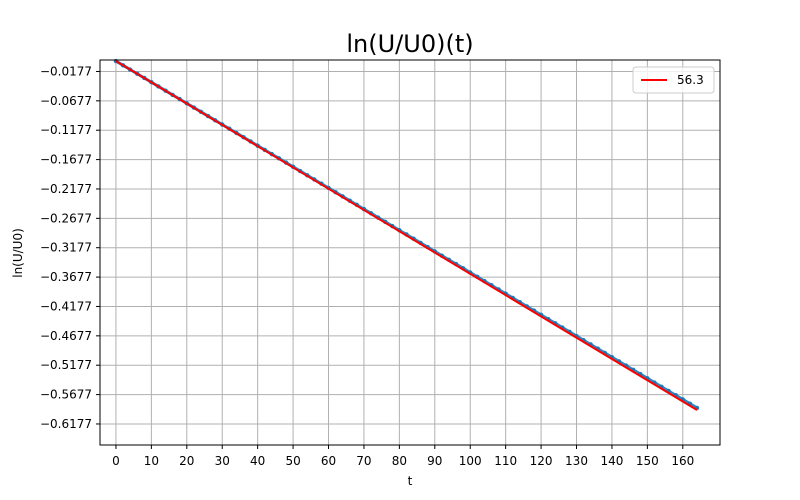 The image size is (800, 500). Describe the element at coordinates (18, 253) in the screenshot. I see `y-axis-label: ln(U/U0)` at that location.